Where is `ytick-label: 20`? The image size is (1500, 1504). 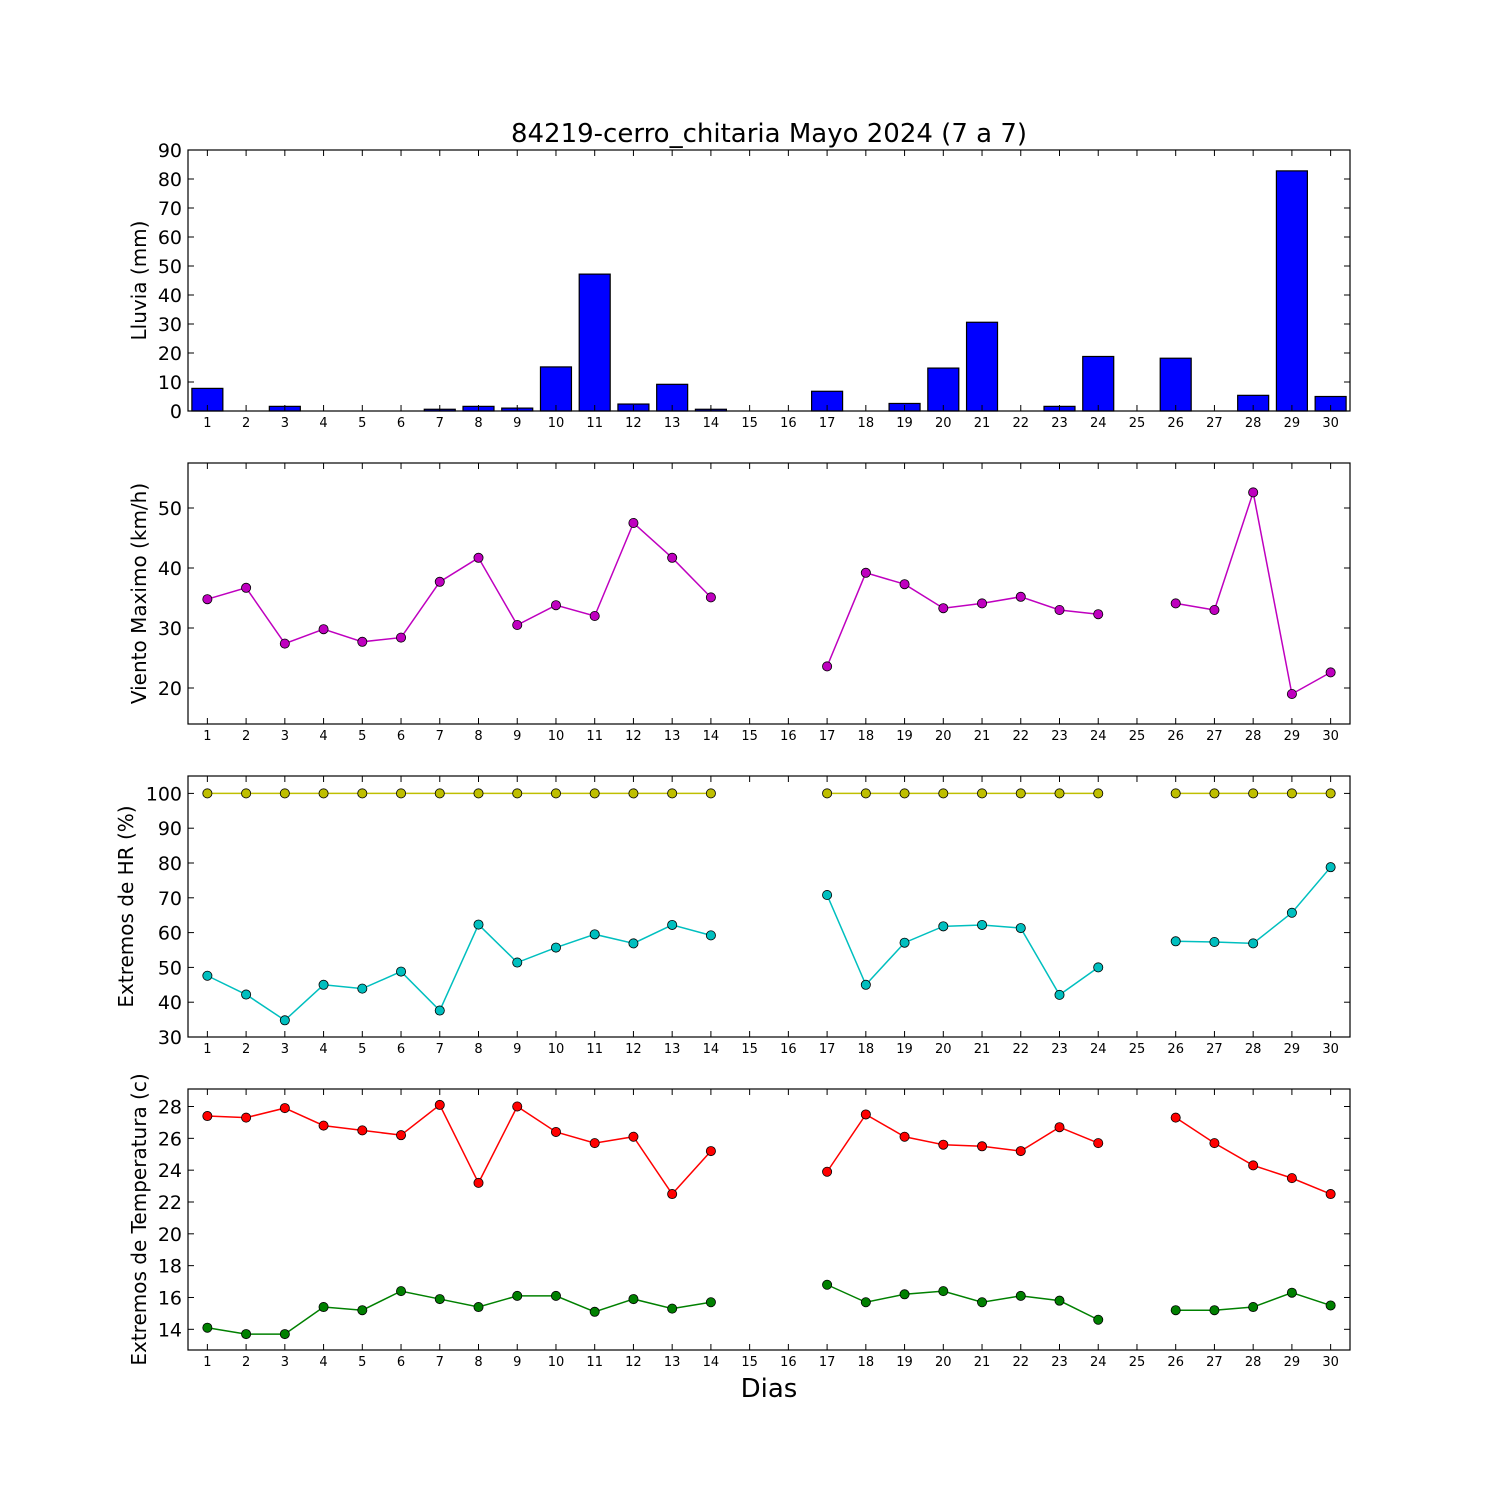 ytick-label: 20 is located at coordinates (170, 1235).